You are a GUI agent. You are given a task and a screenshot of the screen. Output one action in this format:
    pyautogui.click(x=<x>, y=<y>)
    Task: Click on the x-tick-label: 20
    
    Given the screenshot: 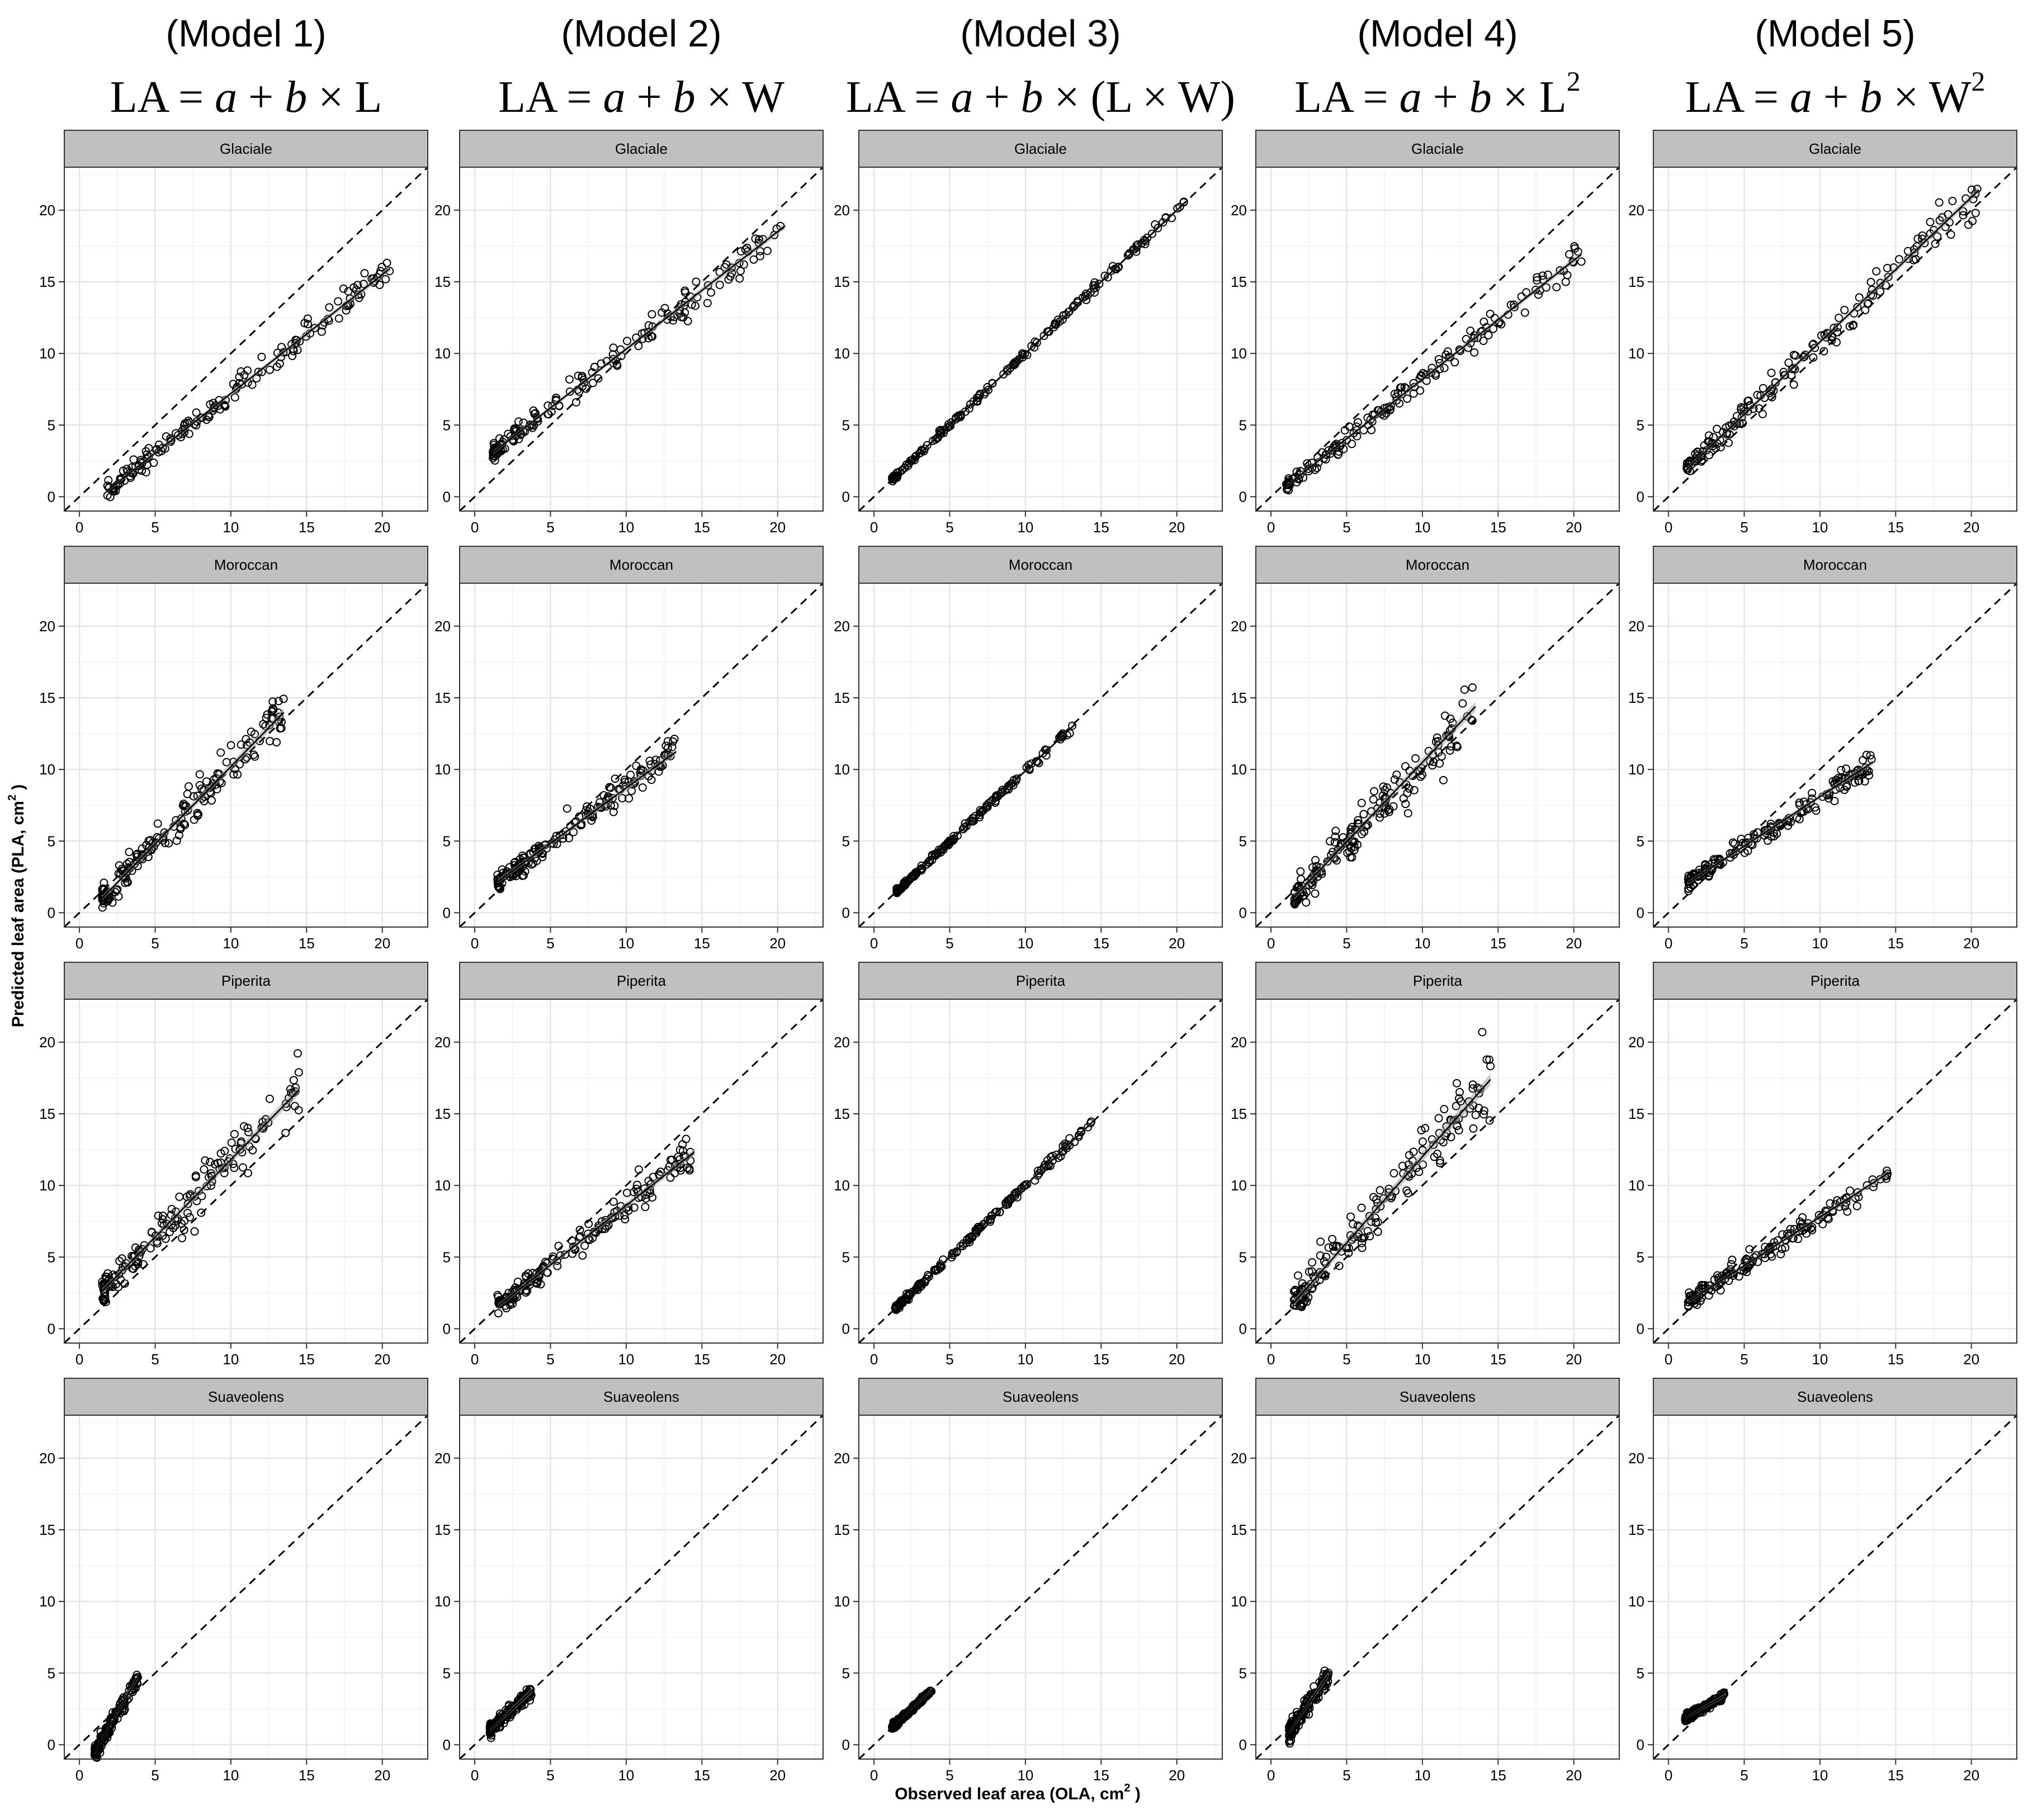 What is the action you would take?
    pyautogui.click(x=1177, y=943)
    